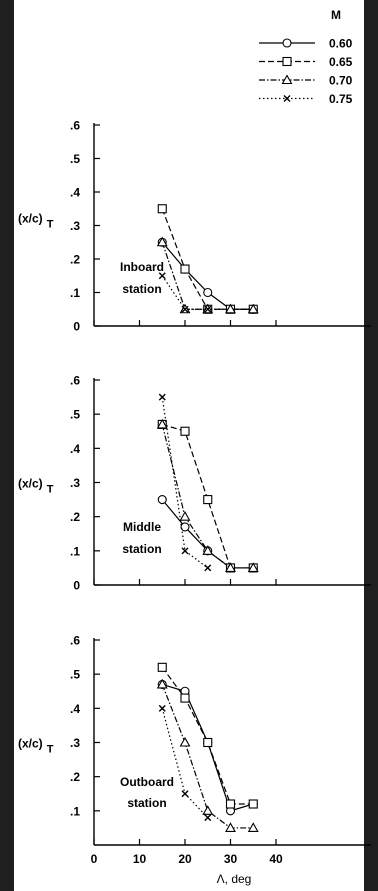  Describe the element at coordinates (287, 61) in the screenshot. I see `legend-marker-square` at that location.